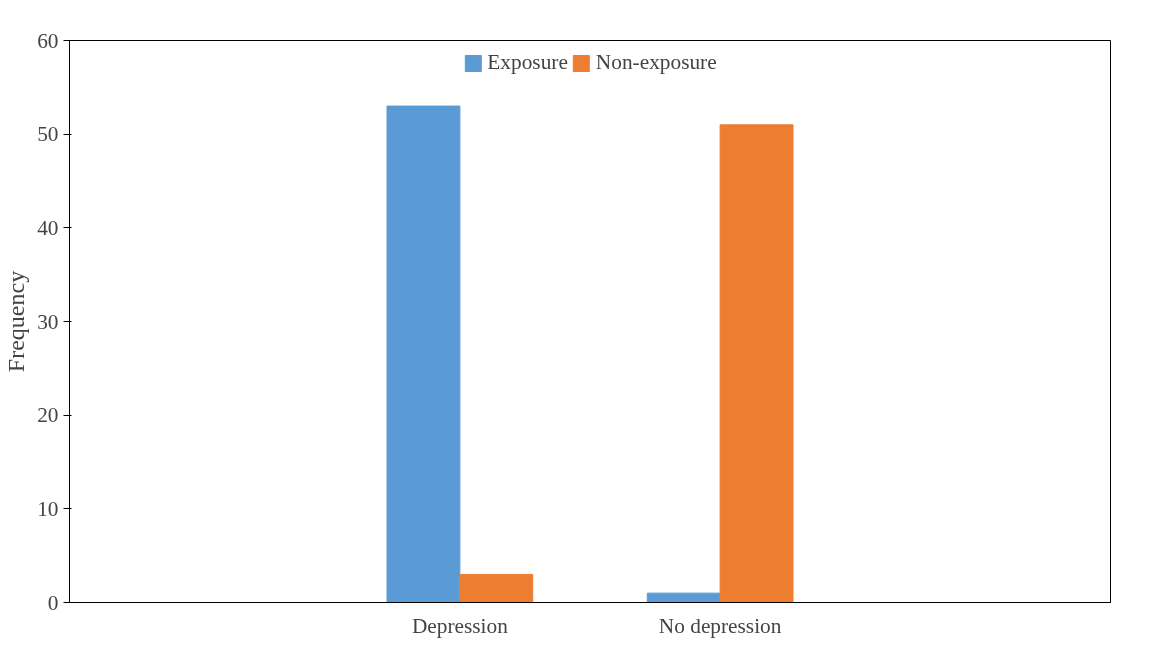 The height and width of the screenshot is (648, 1176). Describe the element at coordinates (527, 62) in the screenshot. I see `legend-label: Exposure` at that location.